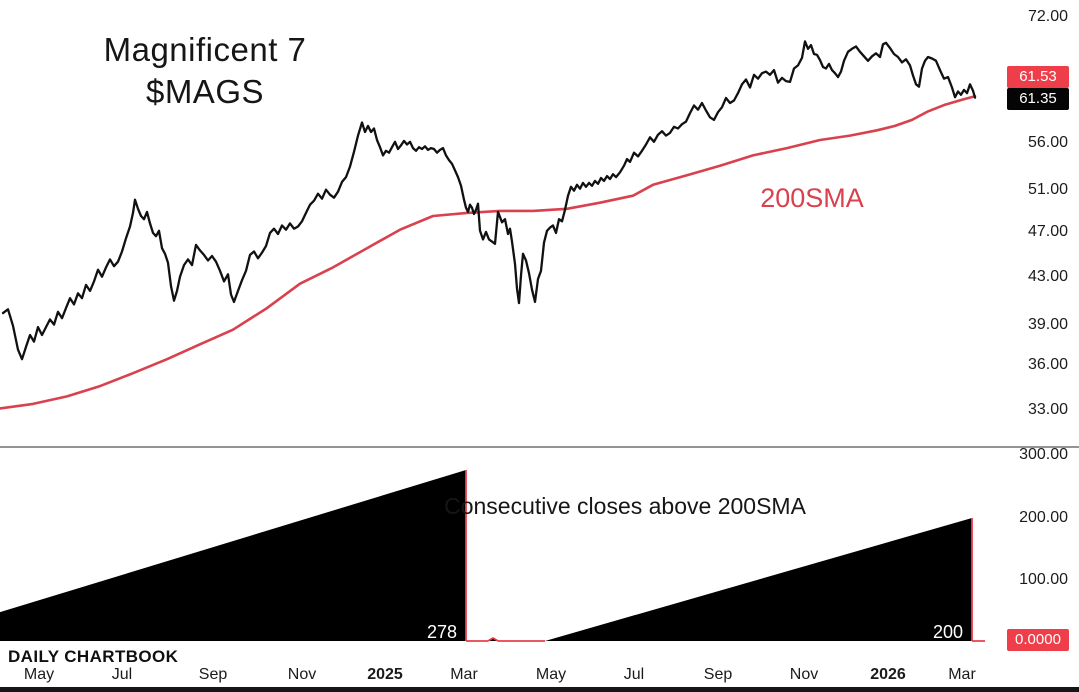  I want to click on x-axis-tick-year: 2026, so click(888, 674).